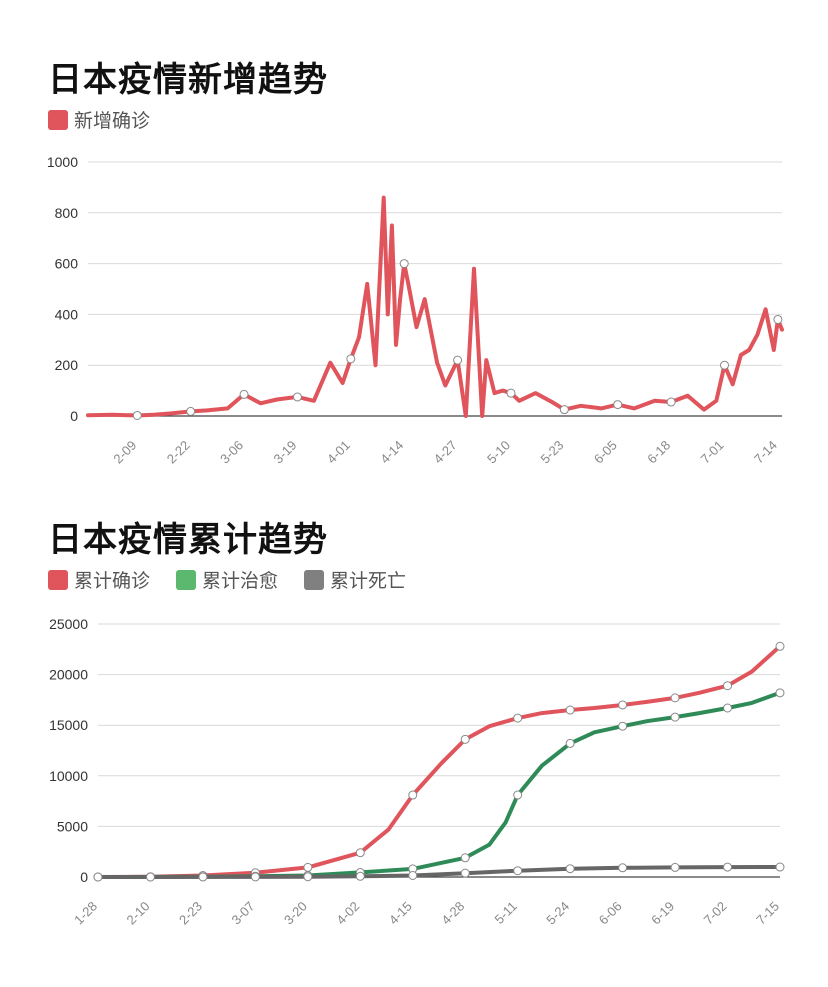 The width and height of the screenshot is (828, 987). Describe the element at coordinates (242, 913) in the screenshot. I see `x-tick-label: 3-07` at that location.